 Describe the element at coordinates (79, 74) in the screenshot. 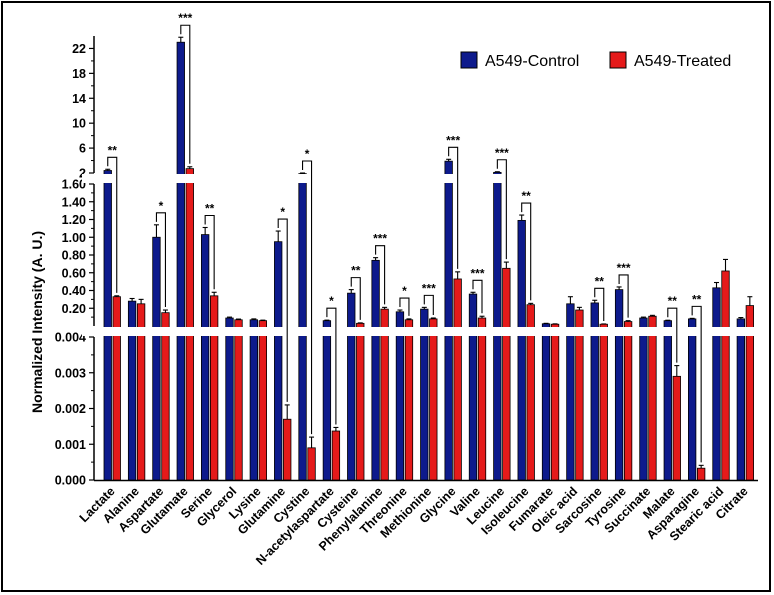

I see `y-tick-label: 18` at that location.